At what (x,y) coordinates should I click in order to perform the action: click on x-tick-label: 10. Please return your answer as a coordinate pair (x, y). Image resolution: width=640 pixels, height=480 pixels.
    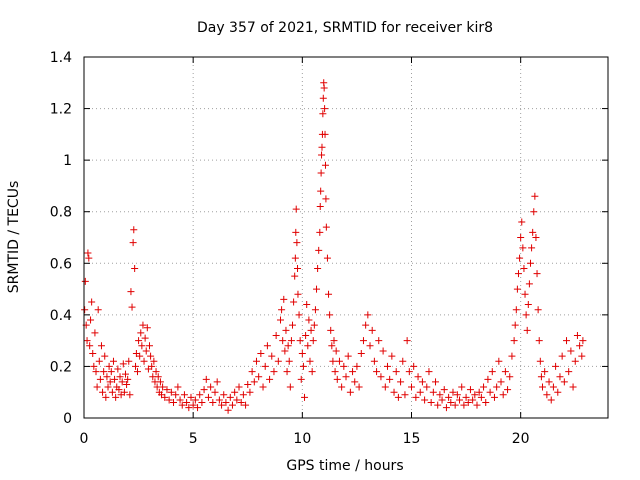
    Looking at the image, I should click on (302, 439).